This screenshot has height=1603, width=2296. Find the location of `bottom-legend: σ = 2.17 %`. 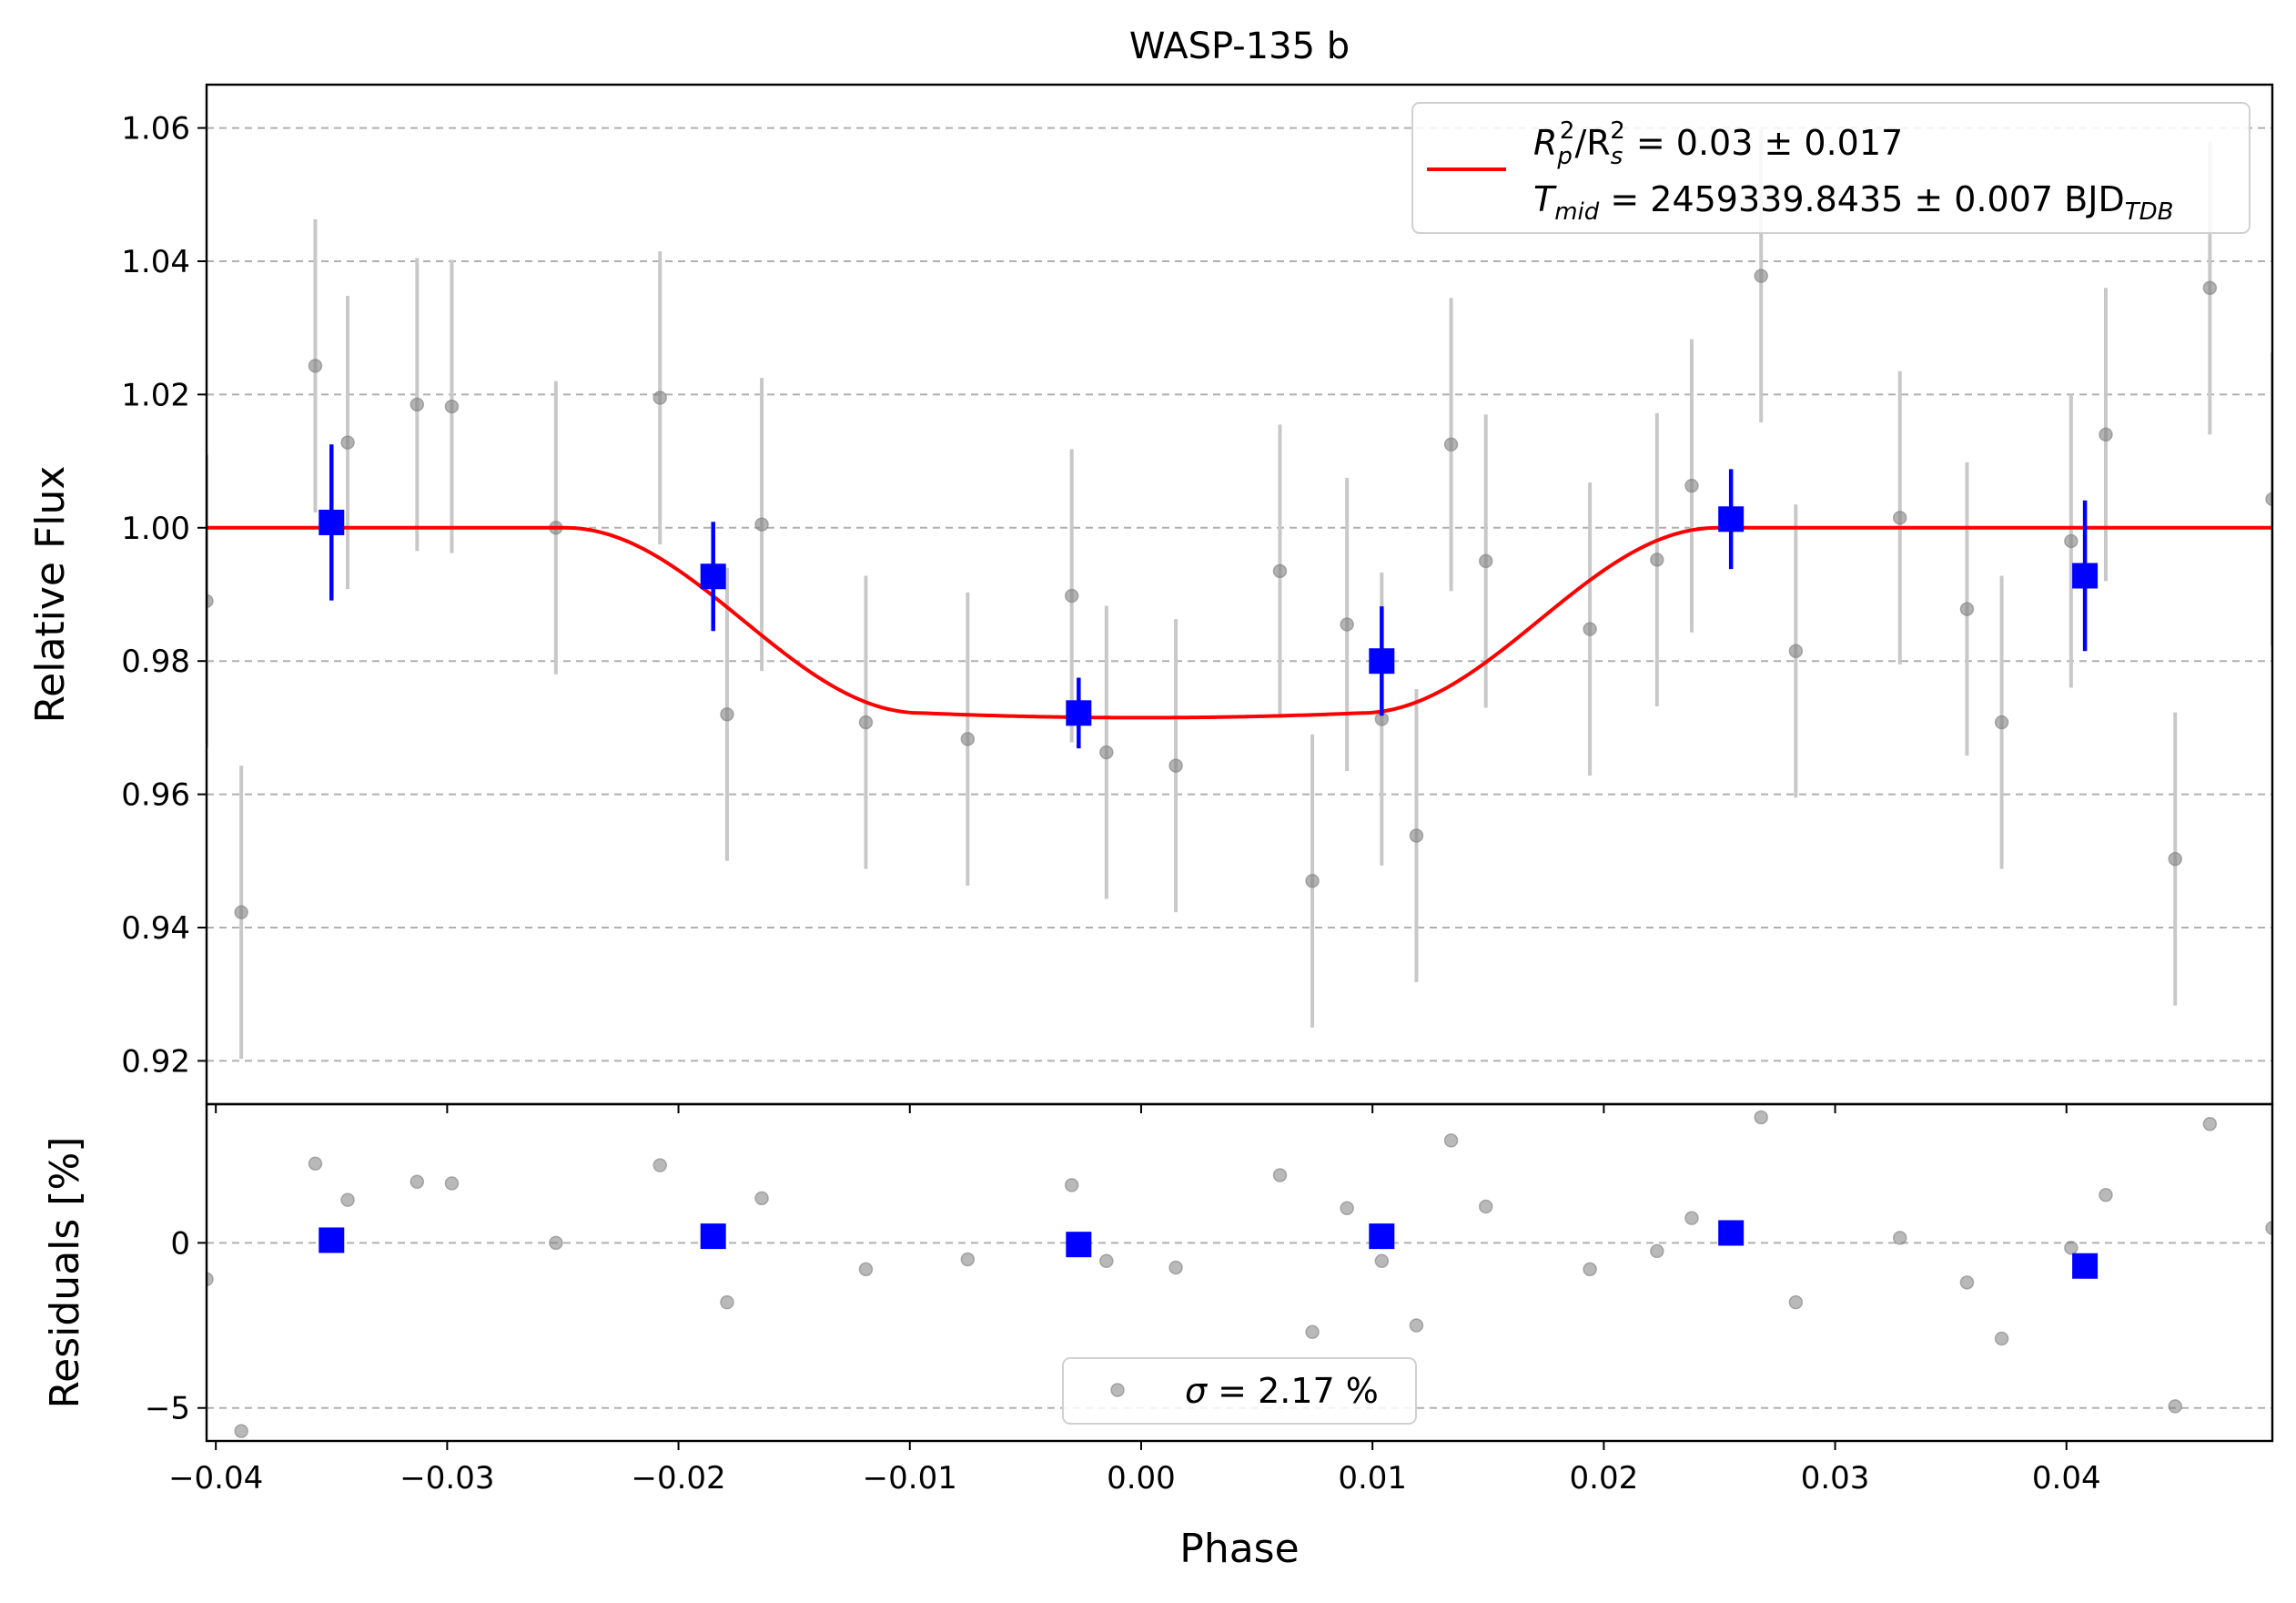

bottom-legend: σ = 2.17 % is located at coordinates (1239, 1391).